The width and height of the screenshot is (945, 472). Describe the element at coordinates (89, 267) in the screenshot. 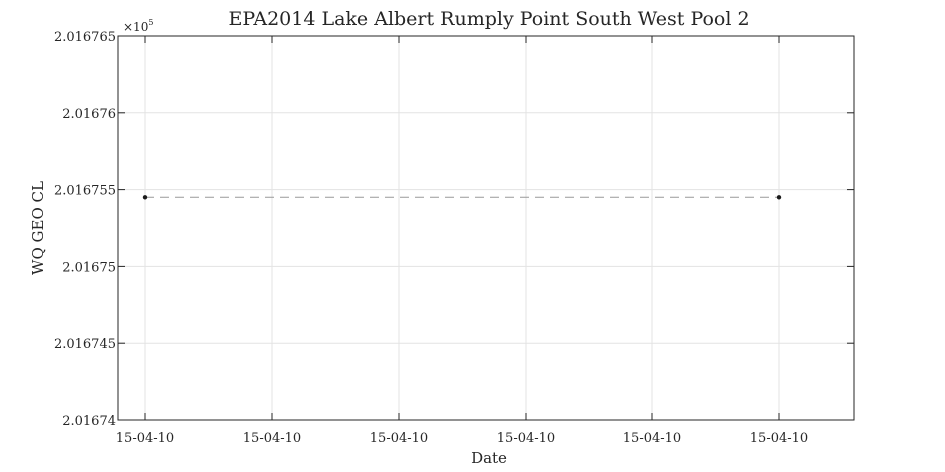

I see `y-tick-label: 2.01675` at that location.